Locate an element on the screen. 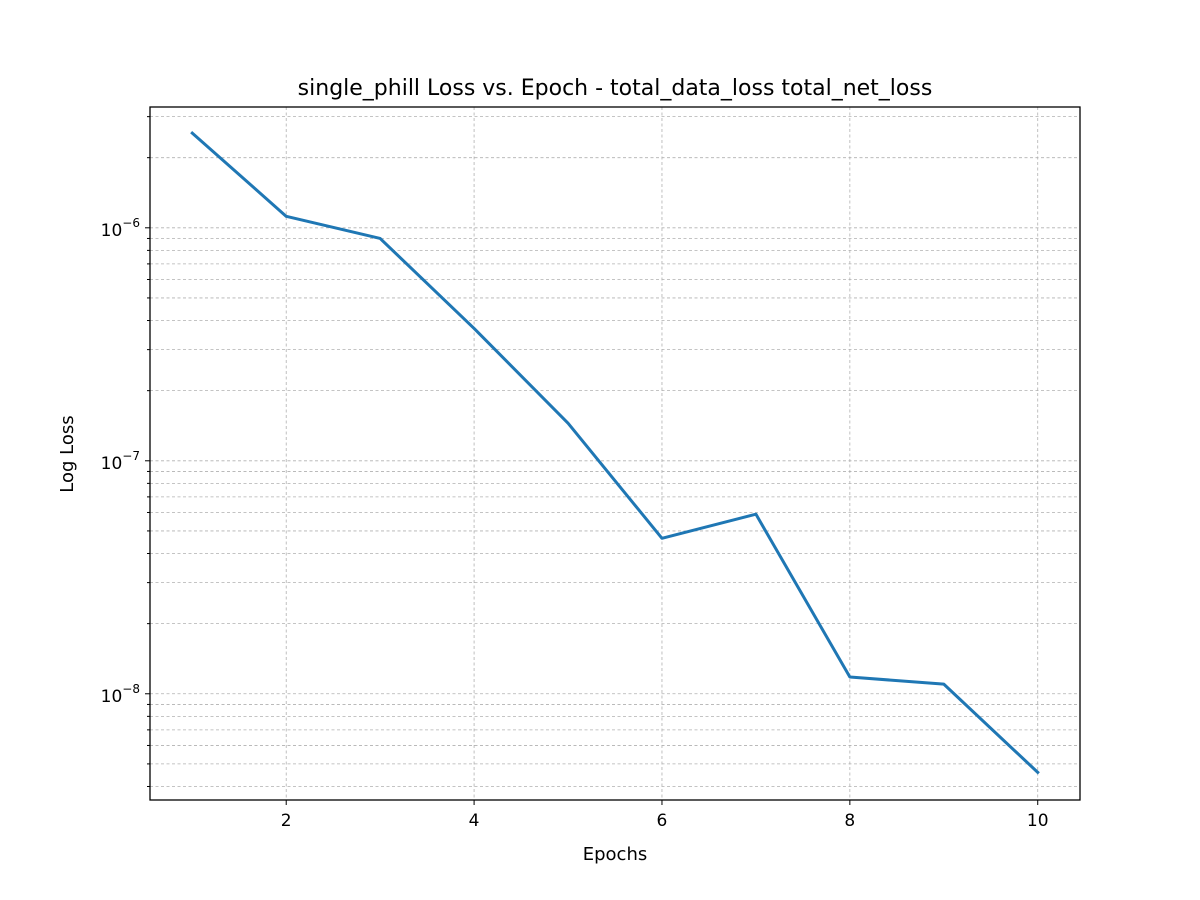  y-axis-label: Log Loss is located at coordinates (67, 453).